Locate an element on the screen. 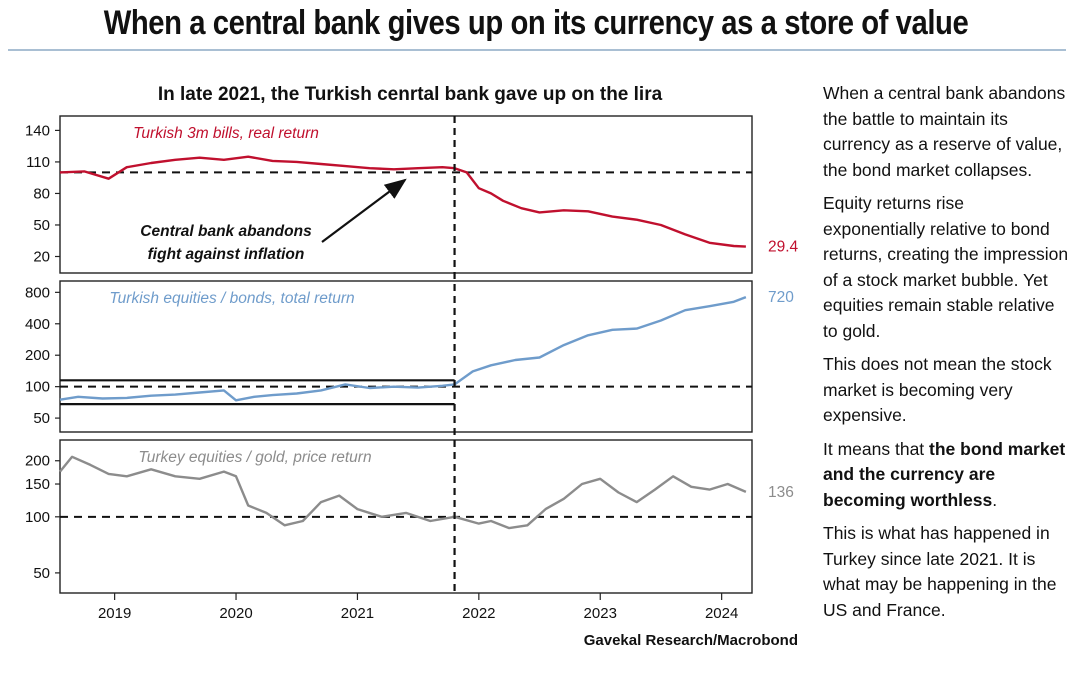  y-tick-label: 400 is located at coordinates (37, 324).